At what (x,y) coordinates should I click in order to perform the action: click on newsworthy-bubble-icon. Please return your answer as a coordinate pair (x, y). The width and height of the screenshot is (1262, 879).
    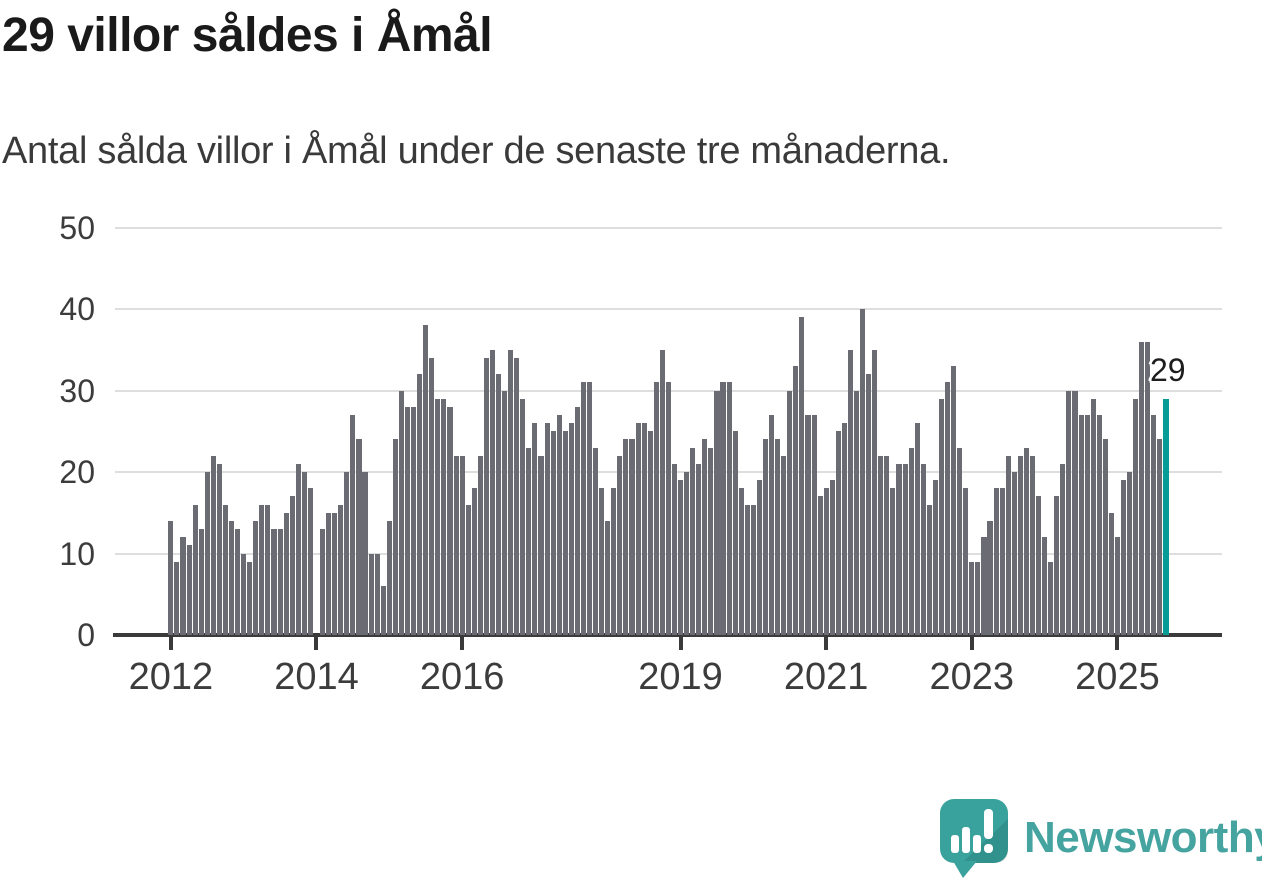
    Looking at the image, I should click on (974, 838).